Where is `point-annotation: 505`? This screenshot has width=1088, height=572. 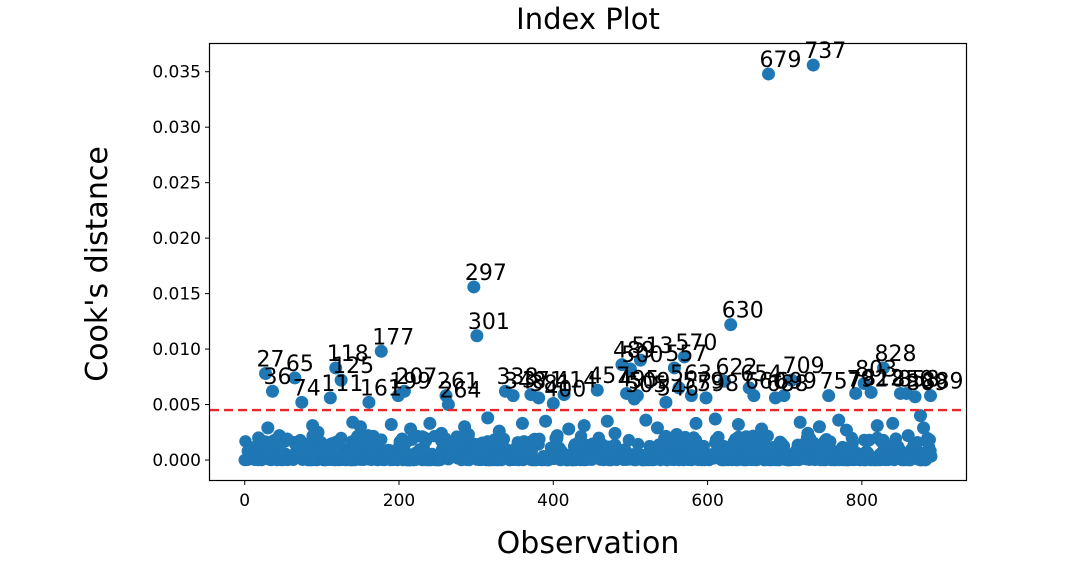 point-annotation: 505 is located at coordinates (646, 385).